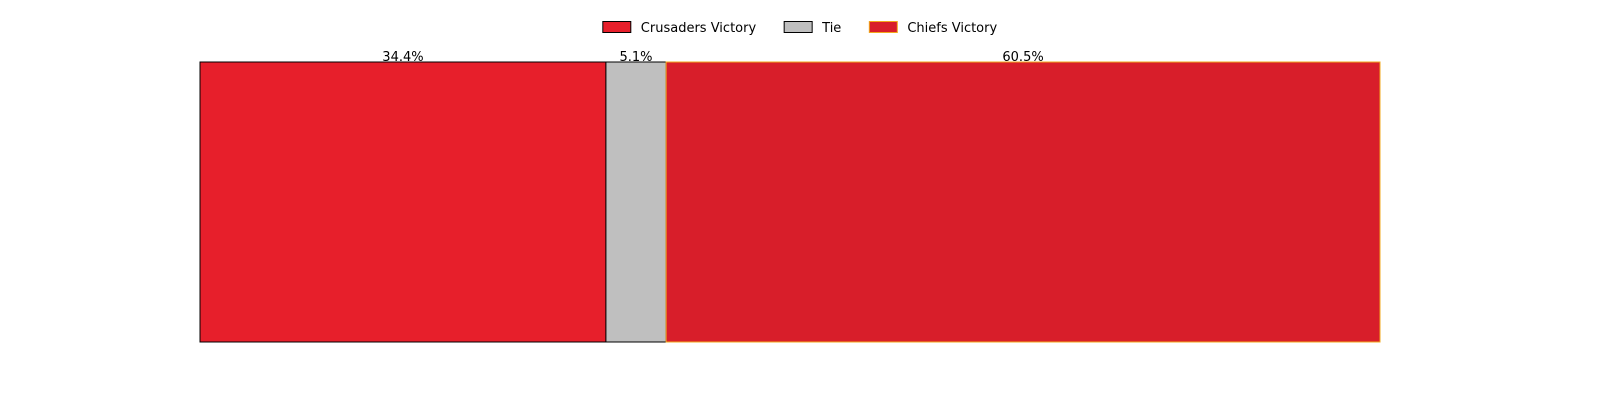  Describe the element at coordinates (952, 28) in the screenshot. I see `legend-label-chiefs-victory: Chiefs Victory` at that location.